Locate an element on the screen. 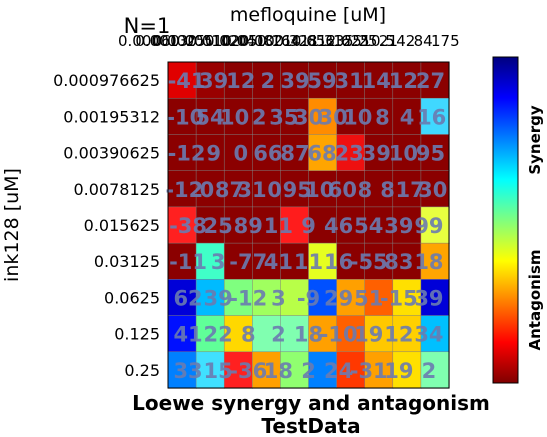 This screenshot has height=437, width=547. y-tick-label: 0.0078125 is located at coordinates (116, 189).